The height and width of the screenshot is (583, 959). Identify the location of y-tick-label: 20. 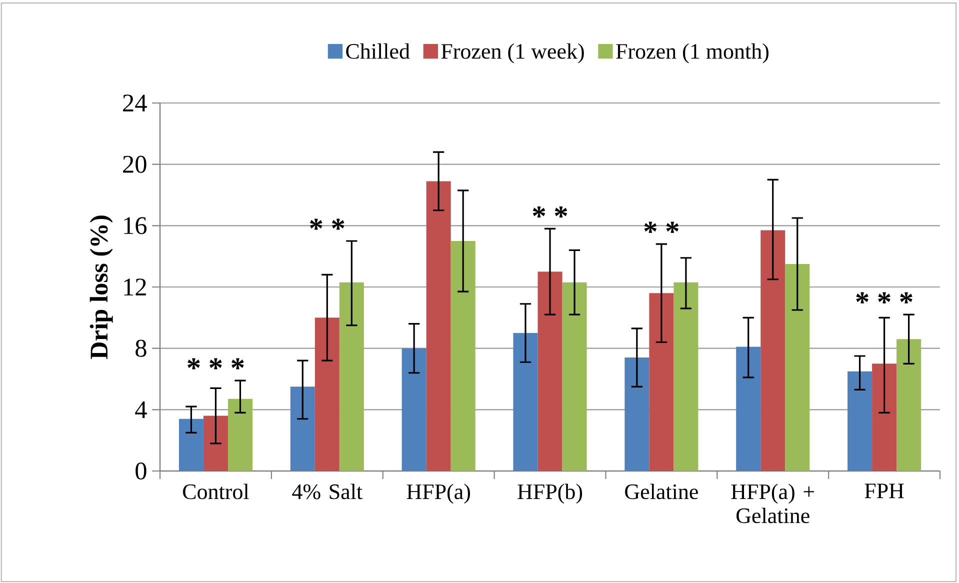
(134, 164).